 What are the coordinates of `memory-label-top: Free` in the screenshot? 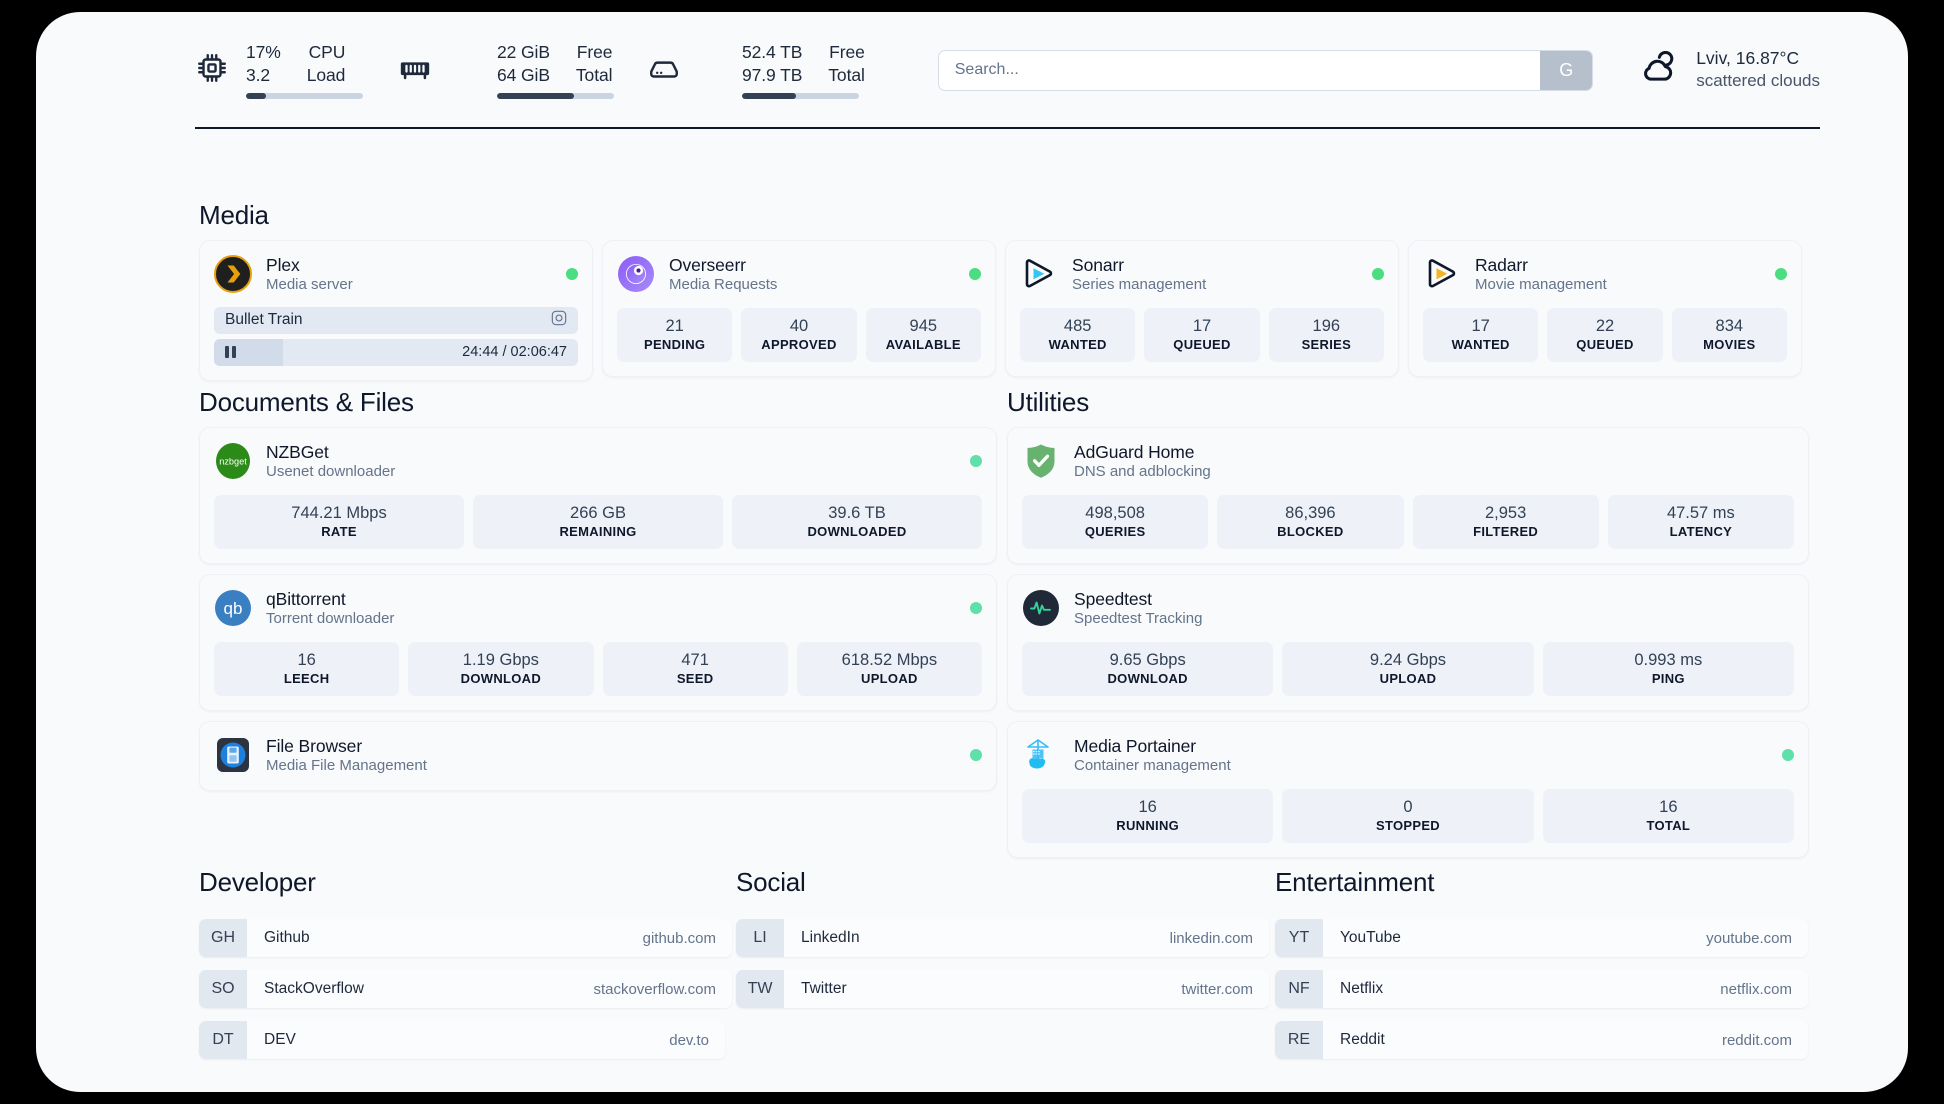 It's located at (594, 52).